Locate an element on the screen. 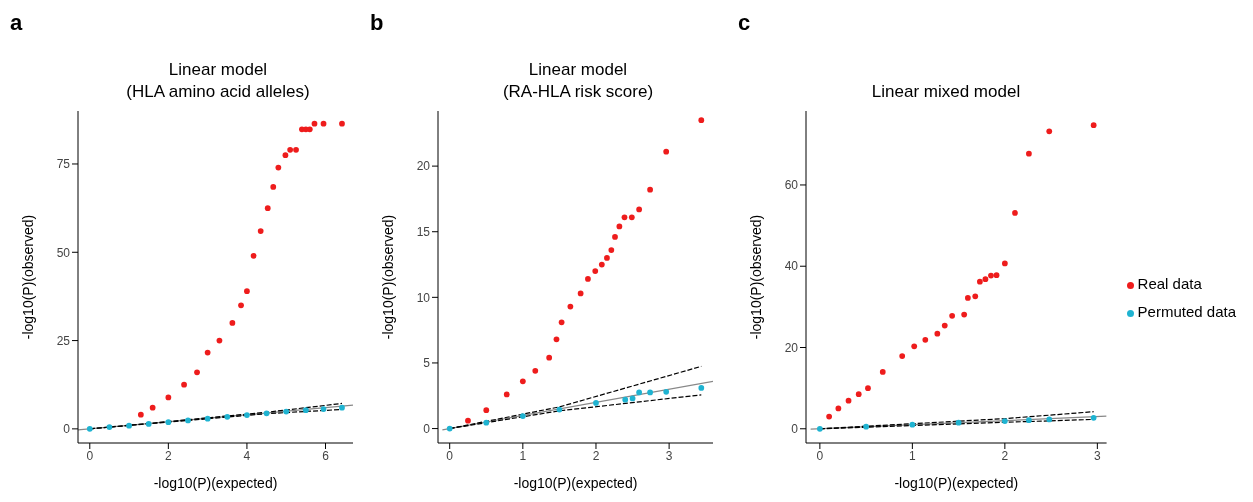  x-tick-label: 6 is located at coordinates (326, 455).